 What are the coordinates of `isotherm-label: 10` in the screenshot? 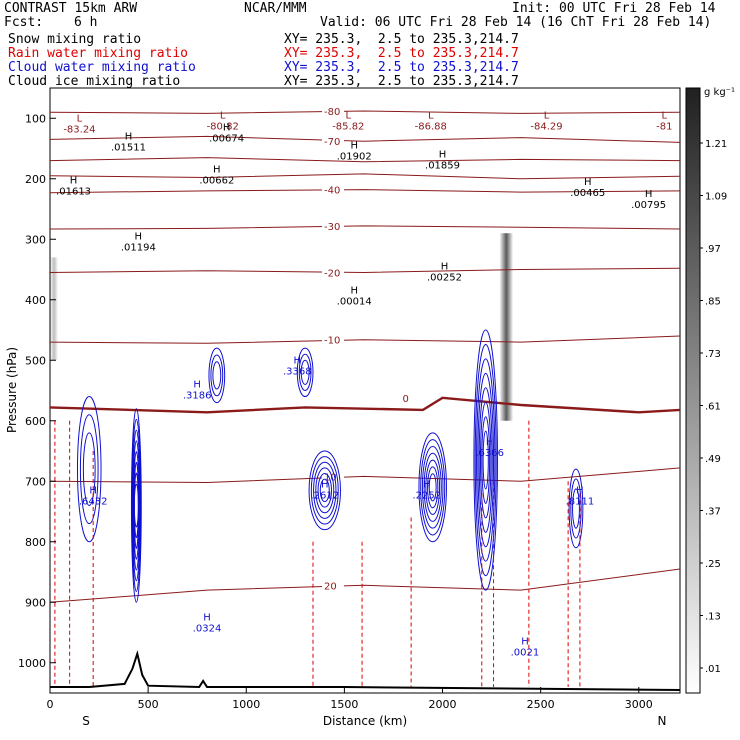 It's located at (330, 477).